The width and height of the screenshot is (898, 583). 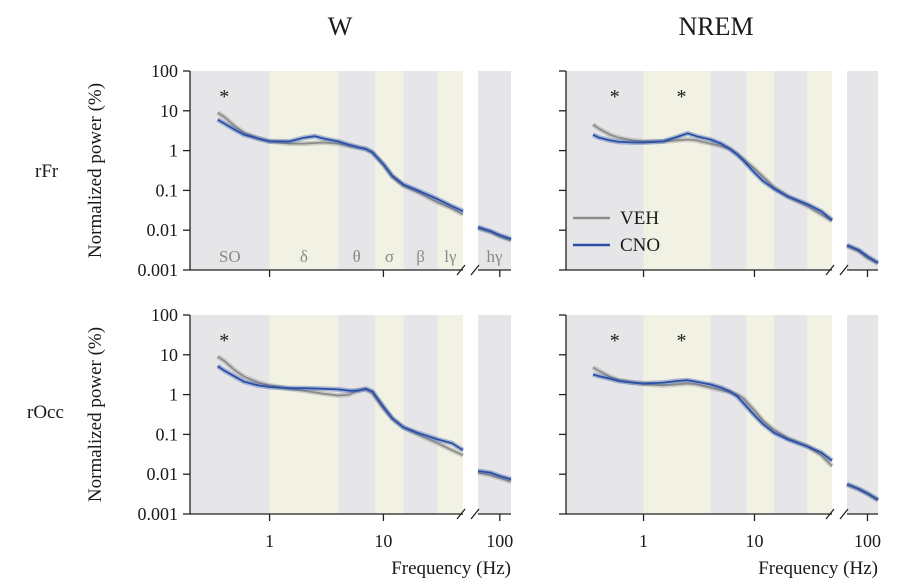 What do you see at coordinates (420, 256) in the screenshot?
I see `band-label-4: β` at bounding box center [420, 256].